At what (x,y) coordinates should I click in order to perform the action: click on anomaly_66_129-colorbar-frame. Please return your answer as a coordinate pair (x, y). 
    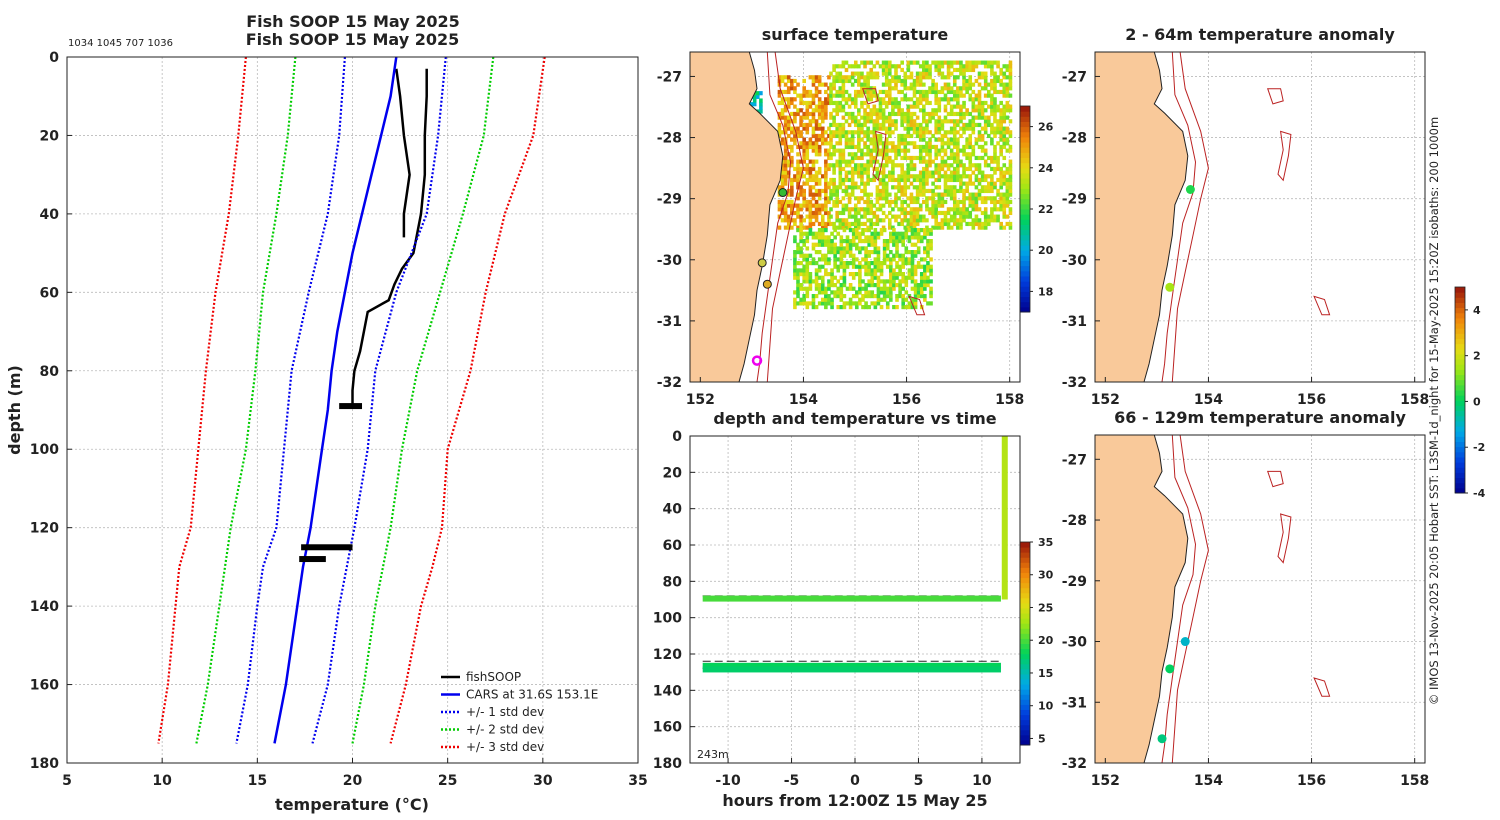
    Looking at the image, I should click on (1460, 390).